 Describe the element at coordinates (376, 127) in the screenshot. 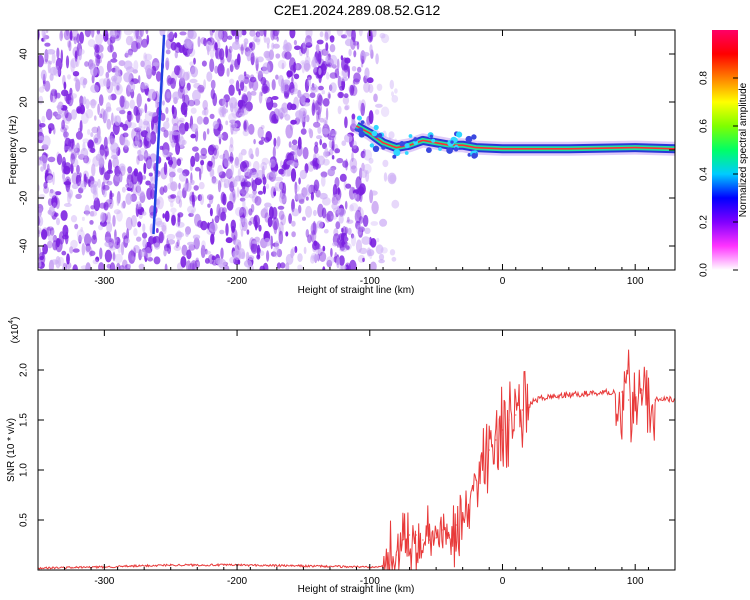

I see `signal-blob` at that location.